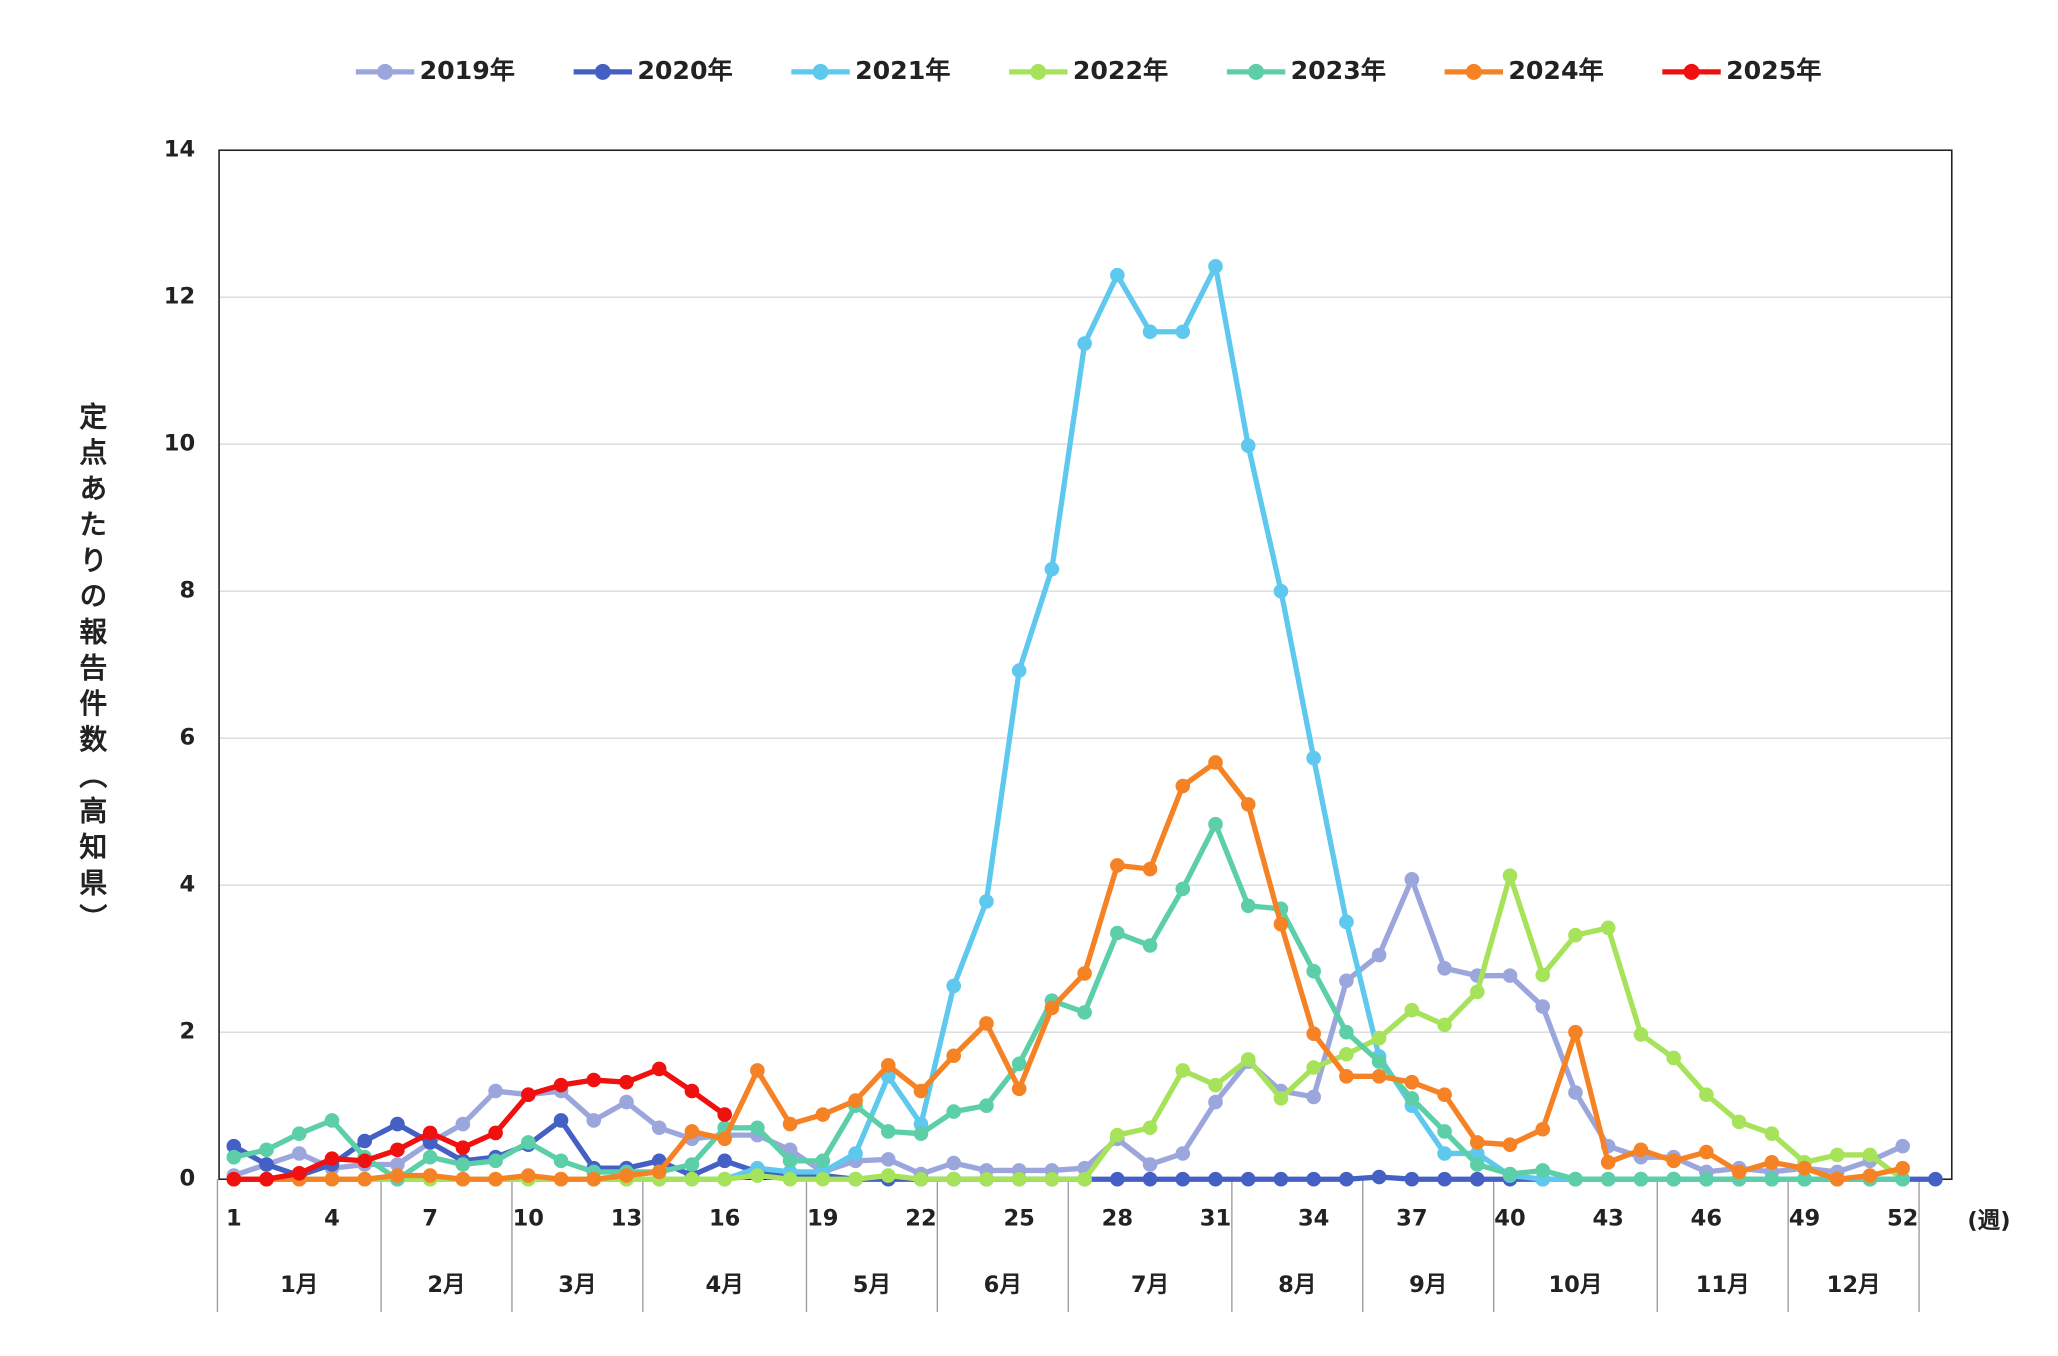  I want to click on x-tick-label: 25, so click(1018, 1219).